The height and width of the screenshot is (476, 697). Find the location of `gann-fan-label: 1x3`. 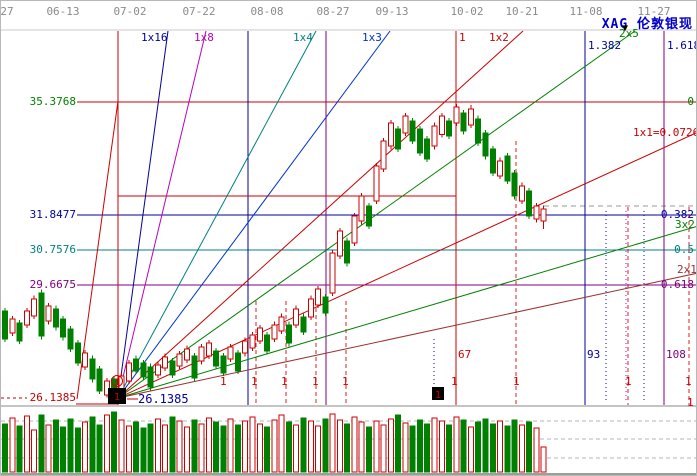

gann-fan-label: 1x3 is located at coordinates (372, 37).